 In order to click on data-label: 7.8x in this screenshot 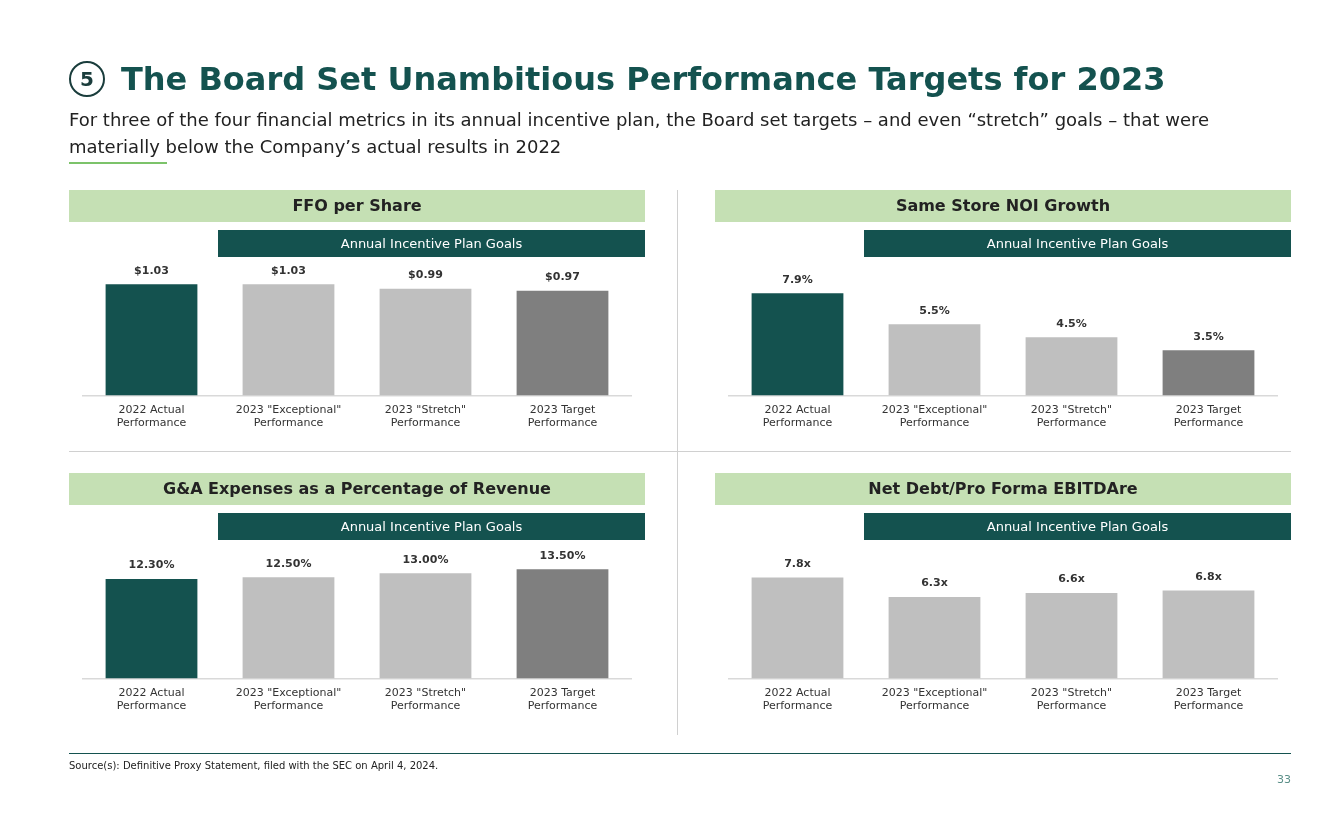, I will do `click(797, 563)`.